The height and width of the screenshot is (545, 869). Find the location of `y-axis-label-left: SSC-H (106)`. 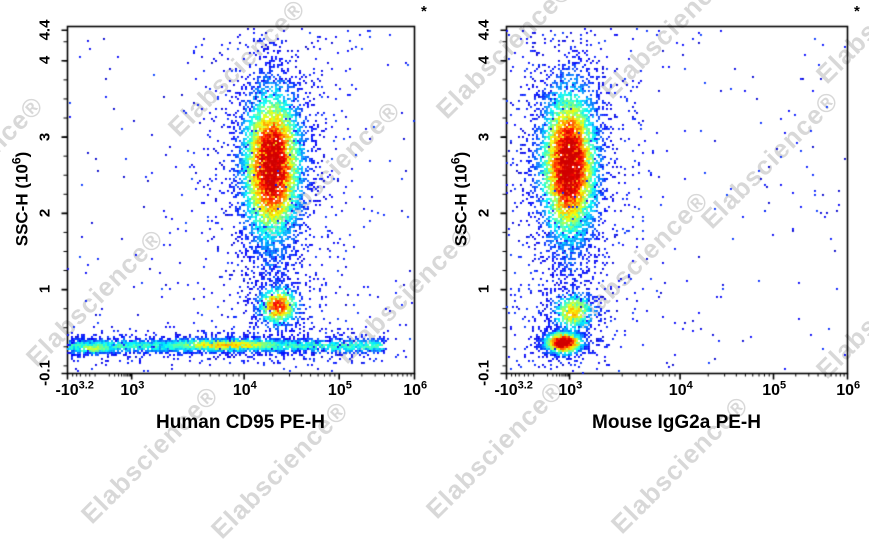

y-axis-label-left: SSC-H (106) is located at coordinates (21, 198).